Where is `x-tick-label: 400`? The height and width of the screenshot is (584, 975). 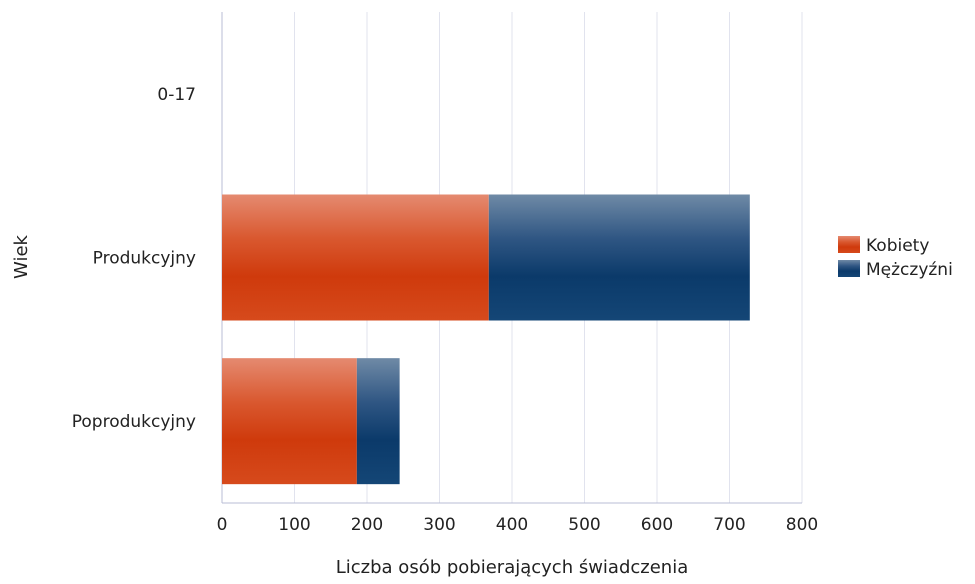 x-tick-label: 400 is located at coordinates (512, 525).